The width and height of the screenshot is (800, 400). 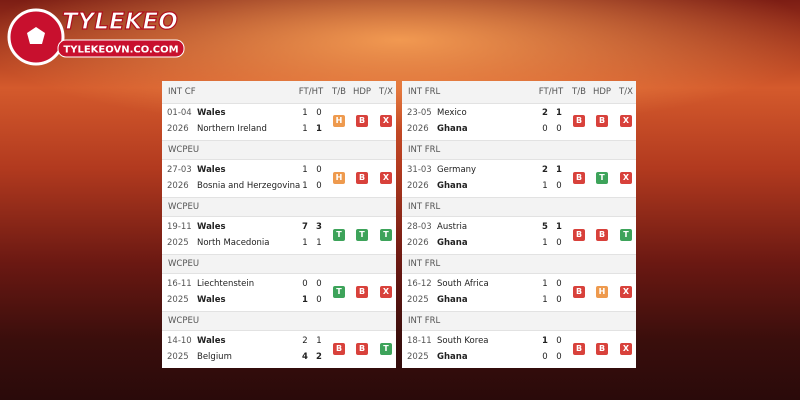 What do you see at coordinates (182, 92) in the screenshot?
I see `league-name: INT CF` at bounding box center [182, 92].